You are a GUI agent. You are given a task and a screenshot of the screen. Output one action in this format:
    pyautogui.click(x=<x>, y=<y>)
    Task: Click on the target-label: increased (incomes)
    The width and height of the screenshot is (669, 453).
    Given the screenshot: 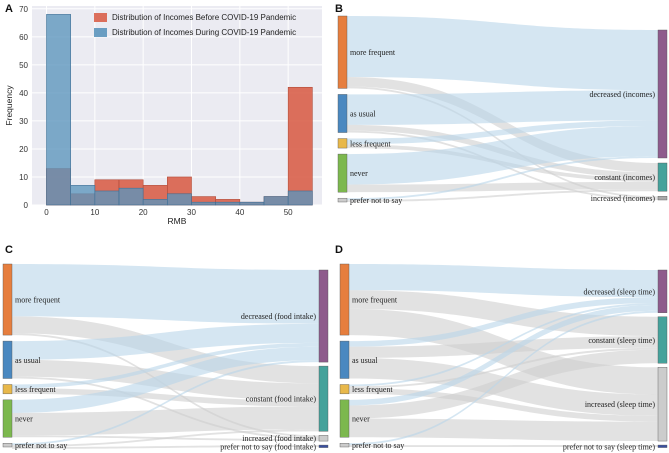 What is the action you would take?
    pyautogui.click(x=623, y=198)
    